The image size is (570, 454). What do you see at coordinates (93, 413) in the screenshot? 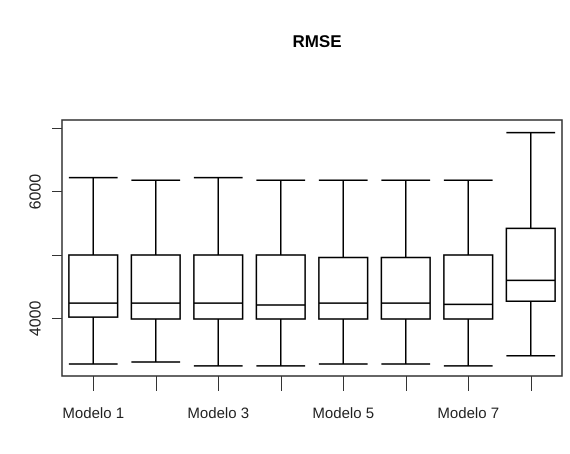
I see `x-tick-label: Modelo 1` at bounding box center [93, 413].